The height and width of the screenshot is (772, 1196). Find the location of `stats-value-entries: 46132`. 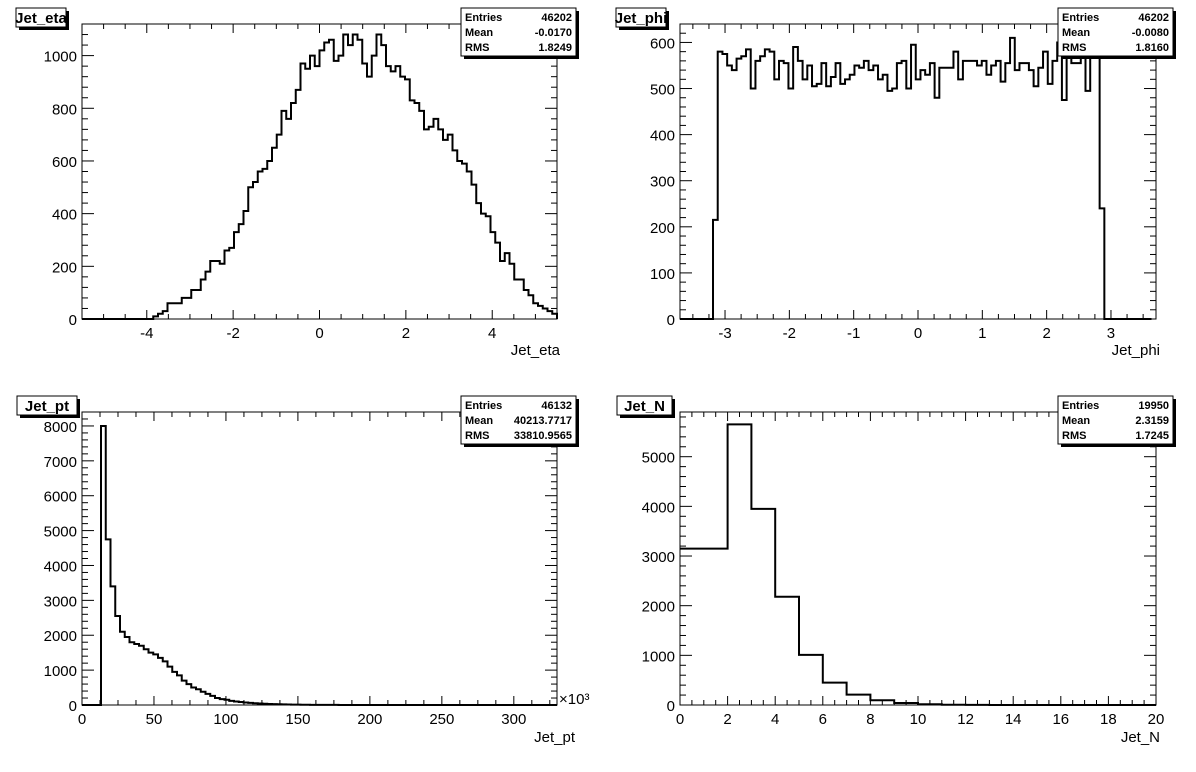

stats-value-entries: 46132 is located at coordinates (556, 406).